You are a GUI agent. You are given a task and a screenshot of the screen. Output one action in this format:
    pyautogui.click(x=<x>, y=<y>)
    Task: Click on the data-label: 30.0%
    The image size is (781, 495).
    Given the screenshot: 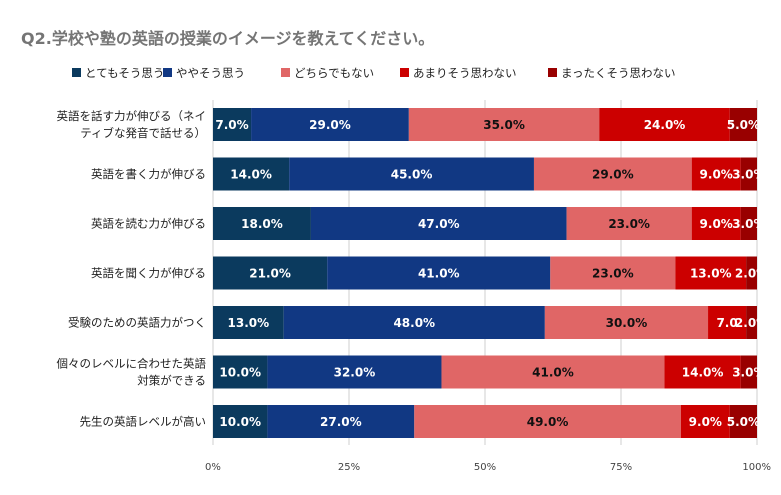 What is the action you would take?
    pyautogui.click(x=627, y=323)
    